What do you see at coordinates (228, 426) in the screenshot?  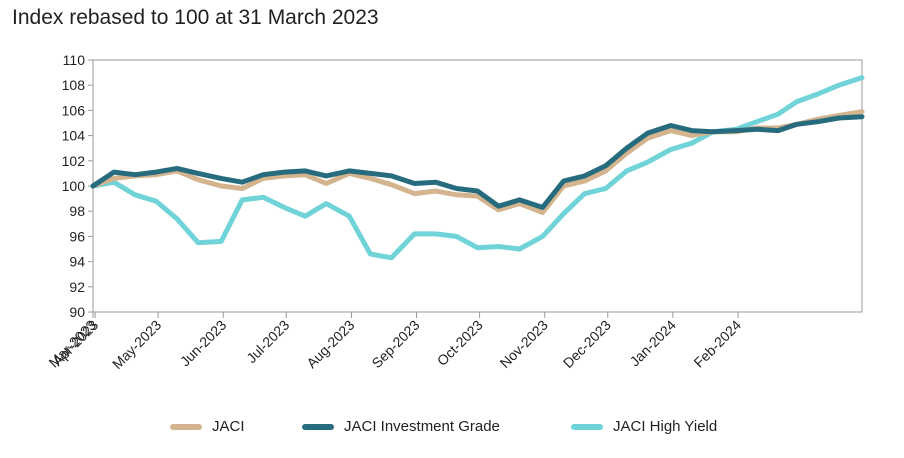 I see `legend-label: JACI` at bounding box center [228, 426].